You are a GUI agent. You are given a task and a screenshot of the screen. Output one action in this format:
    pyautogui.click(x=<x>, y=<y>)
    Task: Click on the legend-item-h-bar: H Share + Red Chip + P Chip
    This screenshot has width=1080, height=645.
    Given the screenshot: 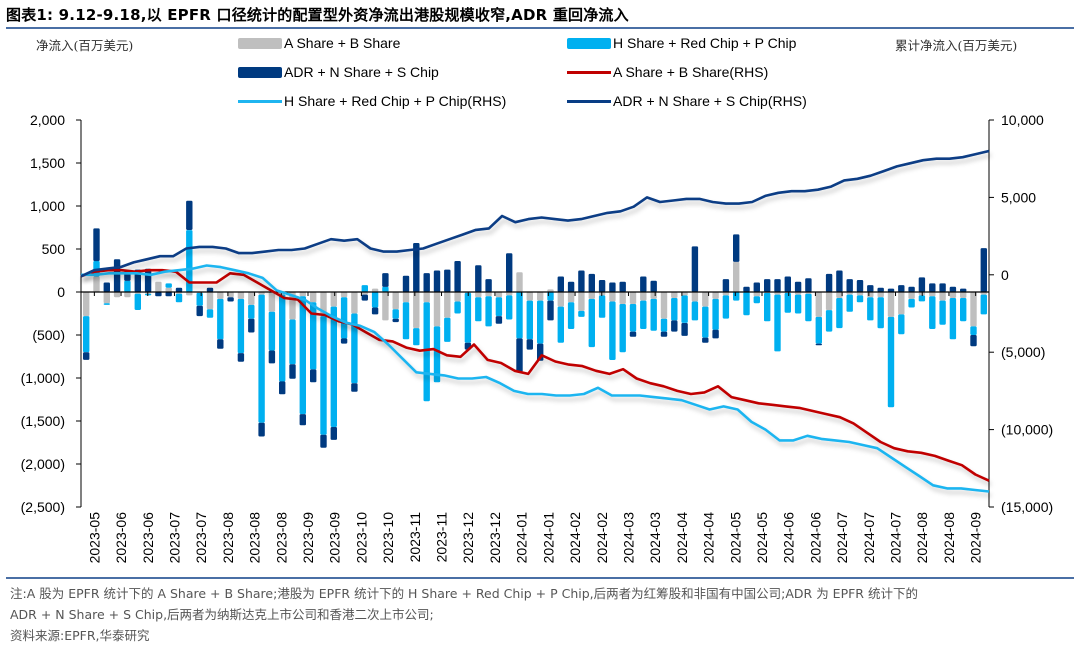 What is the action you would take?
    pyautogui.click(x=681, y=43)
    